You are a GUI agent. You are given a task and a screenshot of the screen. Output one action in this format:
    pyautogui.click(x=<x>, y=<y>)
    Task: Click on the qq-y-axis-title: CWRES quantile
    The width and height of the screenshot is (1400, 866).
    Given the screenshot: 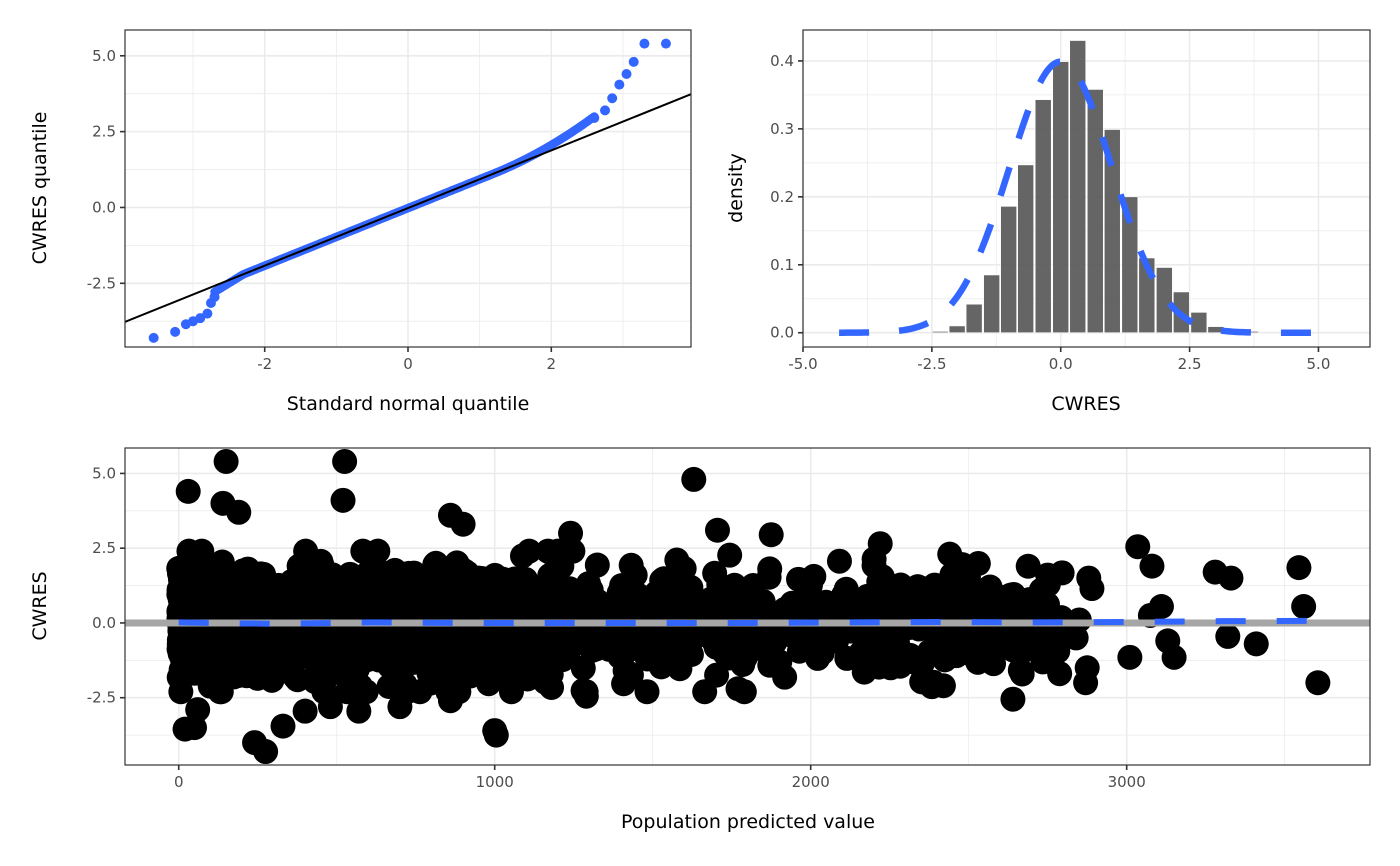 What is the action you would take?
    pyautogui.click(x=40, y=188)
    